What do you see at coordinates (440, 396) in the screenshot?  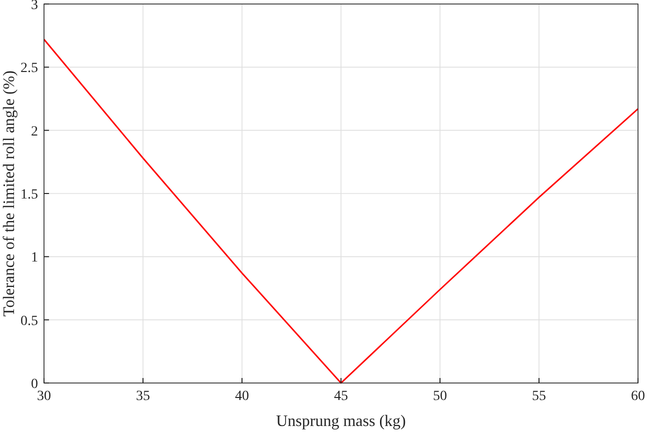 I see `x-tick-label: 50` at bounding box center [440, 396].